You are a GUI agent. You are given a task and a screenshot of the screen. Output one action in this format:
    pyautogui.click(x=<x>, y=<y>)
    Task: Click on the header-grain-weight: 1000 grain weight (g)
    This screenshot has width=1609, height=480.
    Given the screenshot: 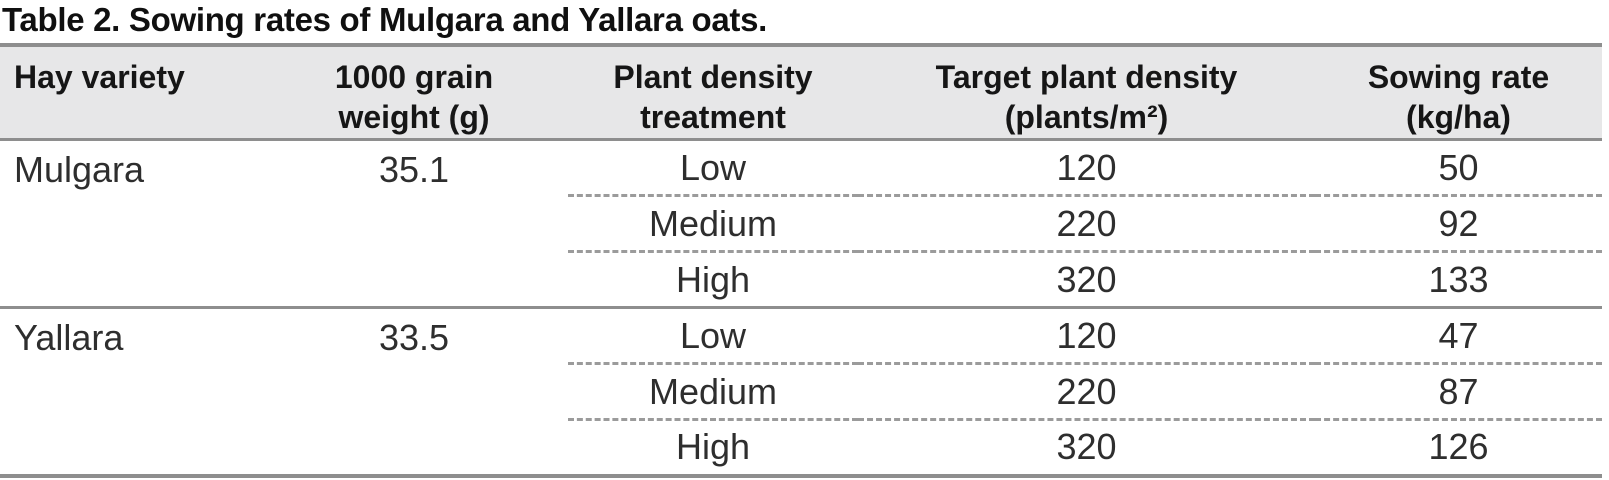 What is the action you would take?
    pyautogui.click(x=414, y=92)
    